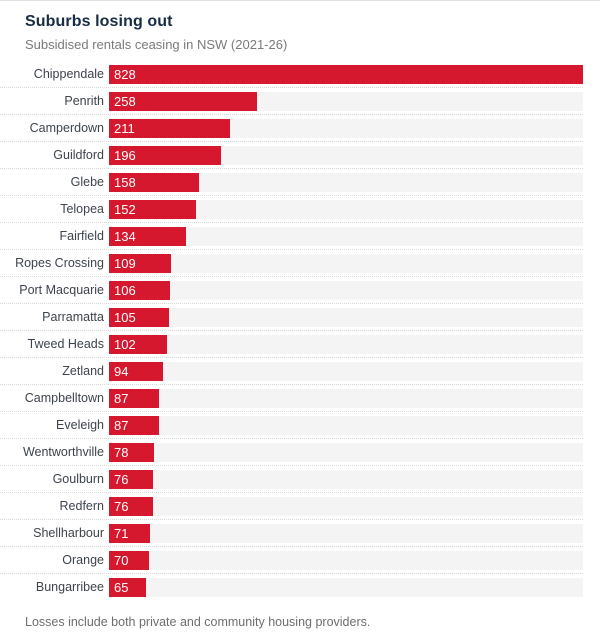  I want to click on bar-label: Glebe, so click(87, 181).